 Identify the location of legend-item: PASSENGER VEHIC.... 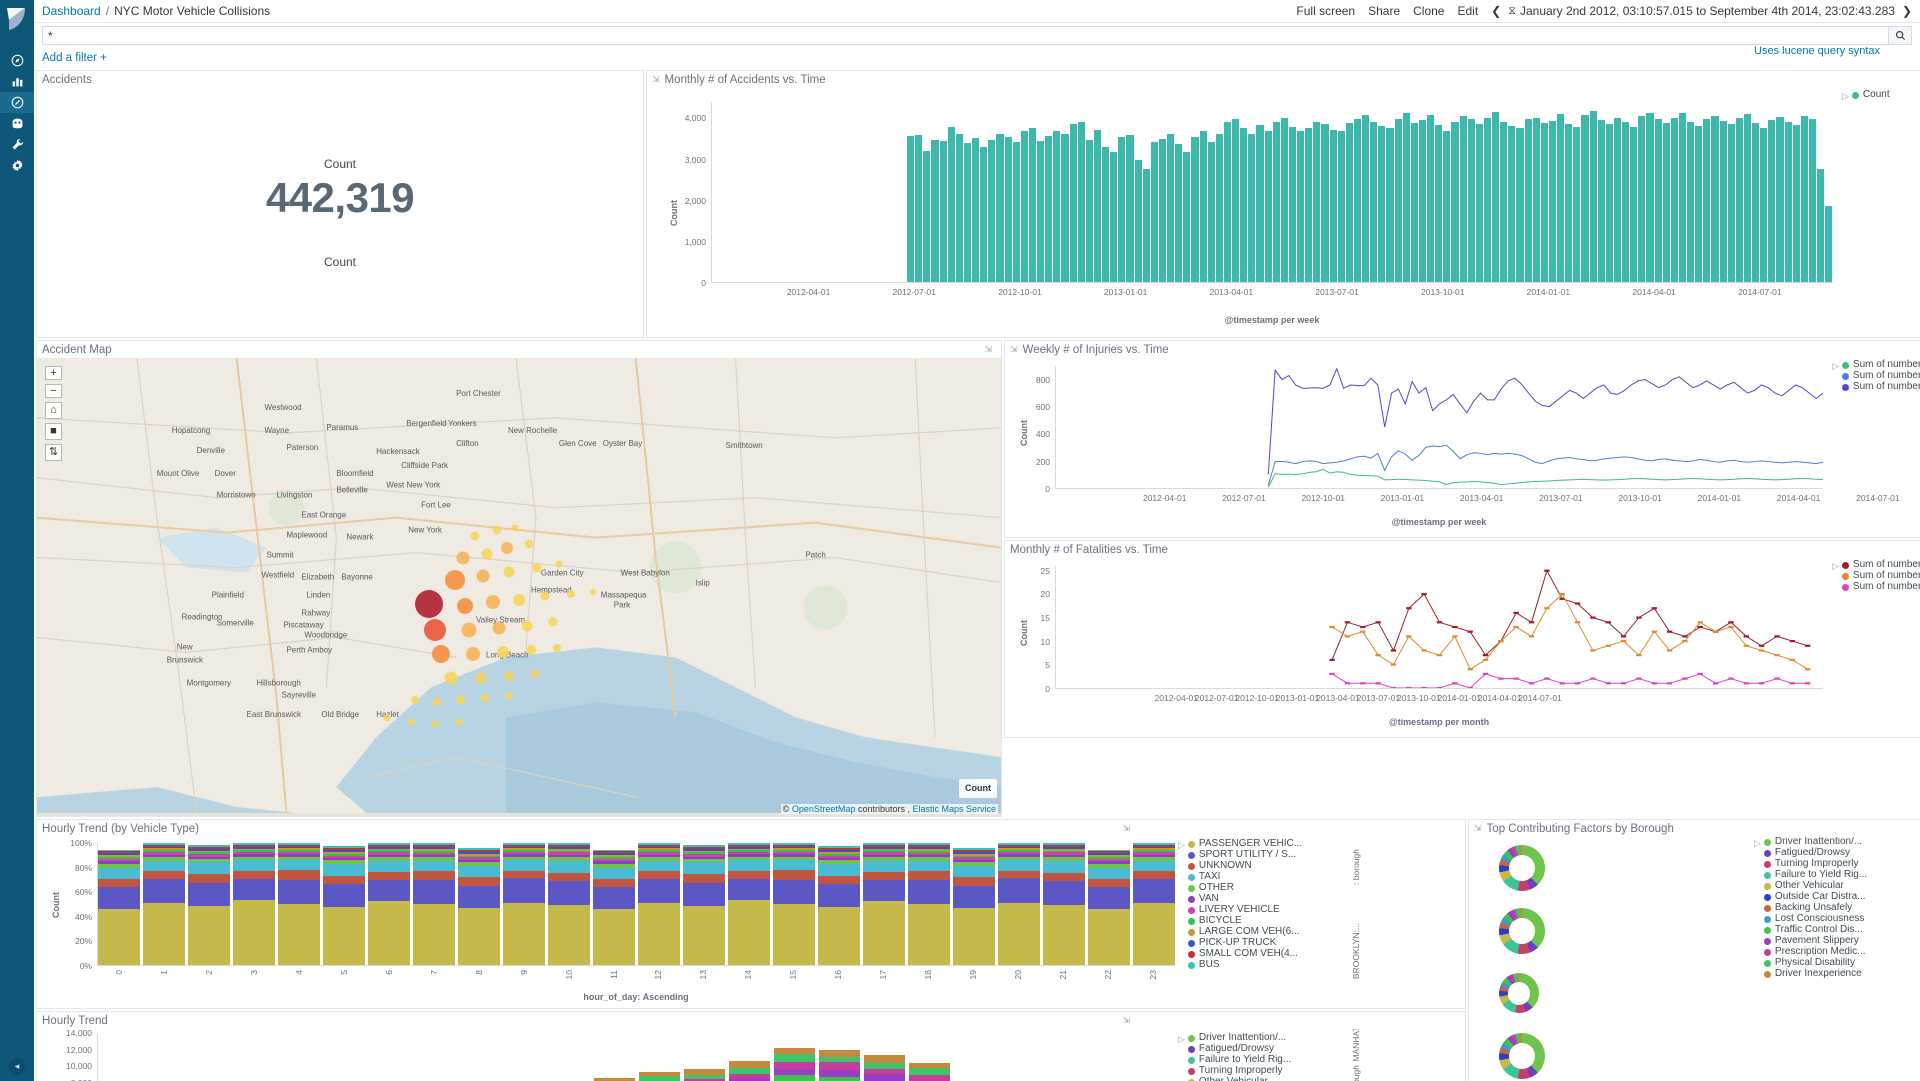
(1244, 844).